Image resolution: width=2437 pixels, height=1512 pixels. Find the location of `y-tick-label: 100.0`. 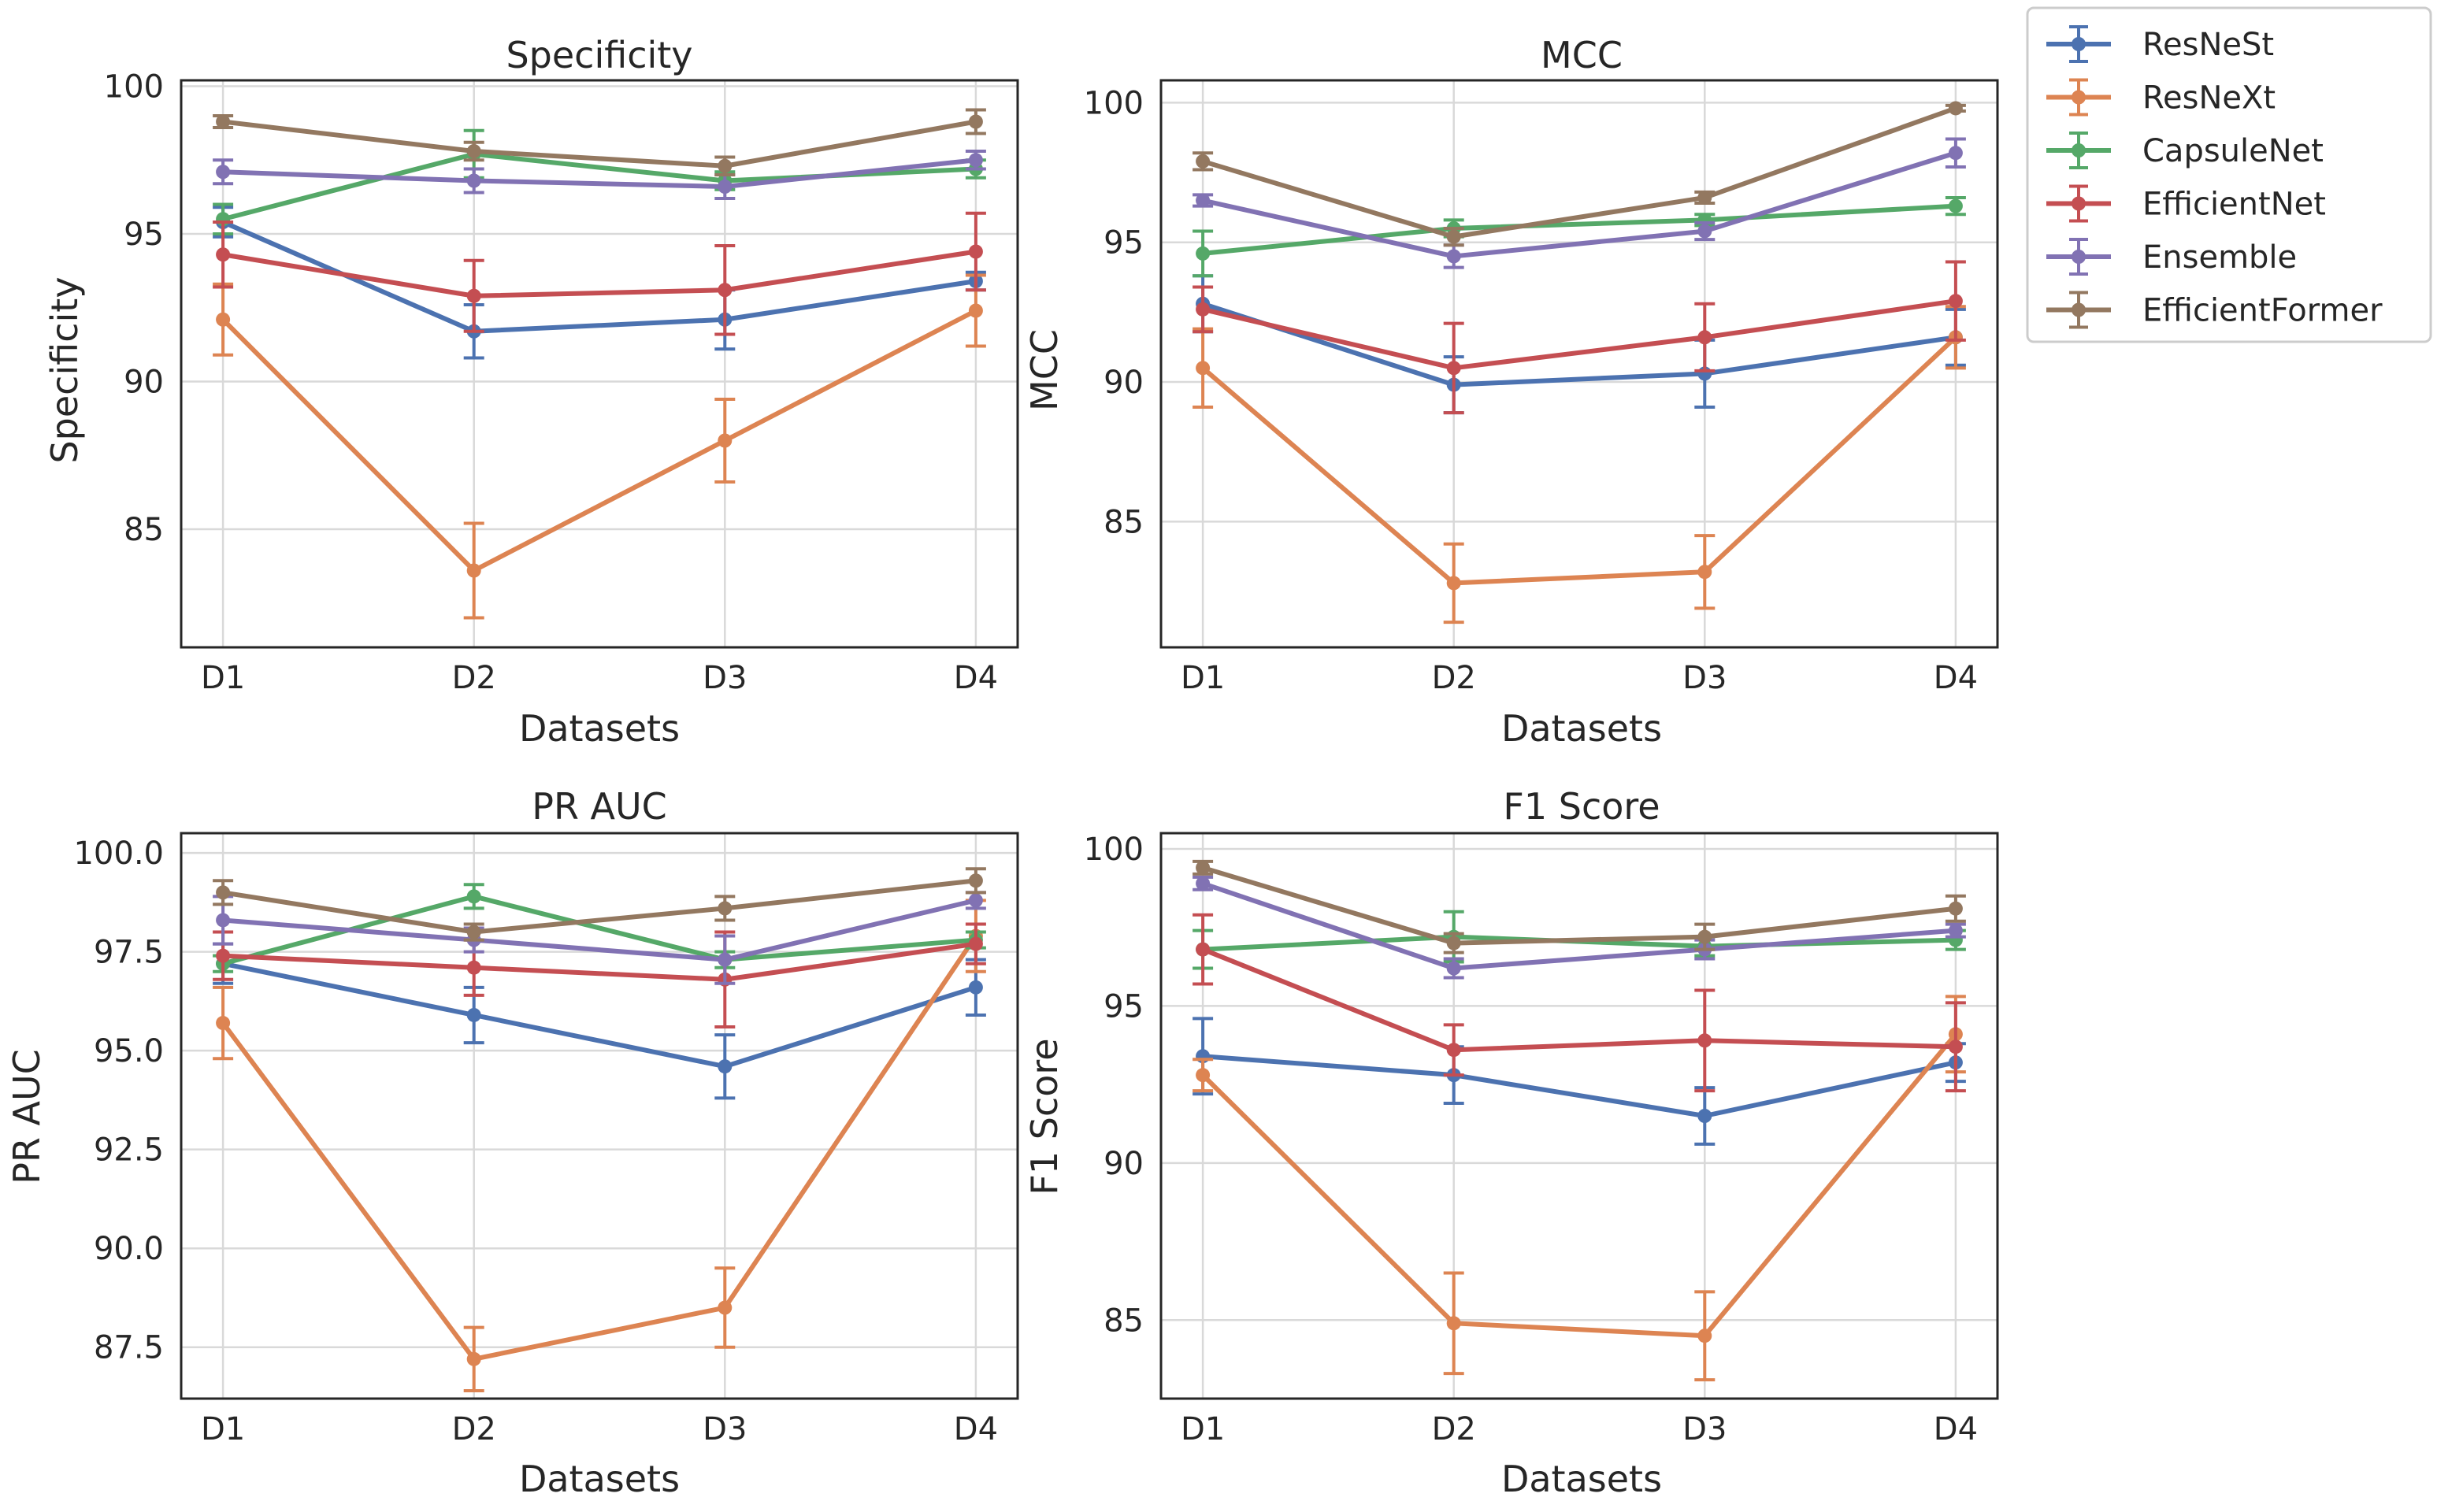

y-tick-label: 100.0 is located at coordinates (118, 854).